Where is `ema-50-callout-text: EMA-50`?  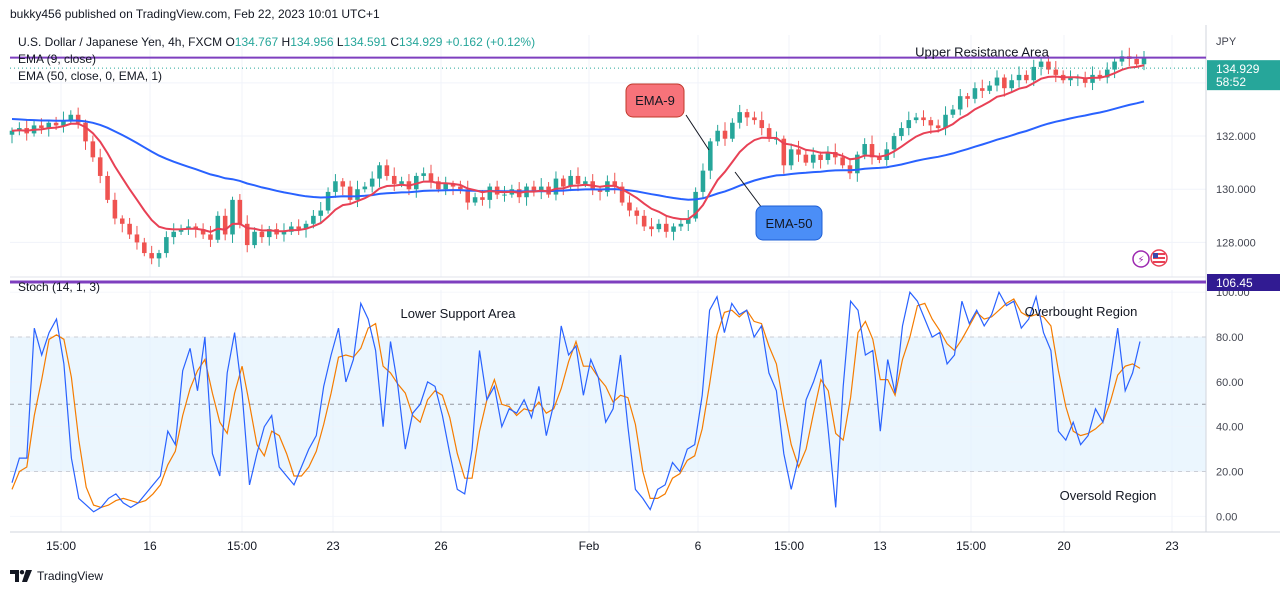 ema-50-callout-text: EMA-50 is located at coordinates (789, 223).